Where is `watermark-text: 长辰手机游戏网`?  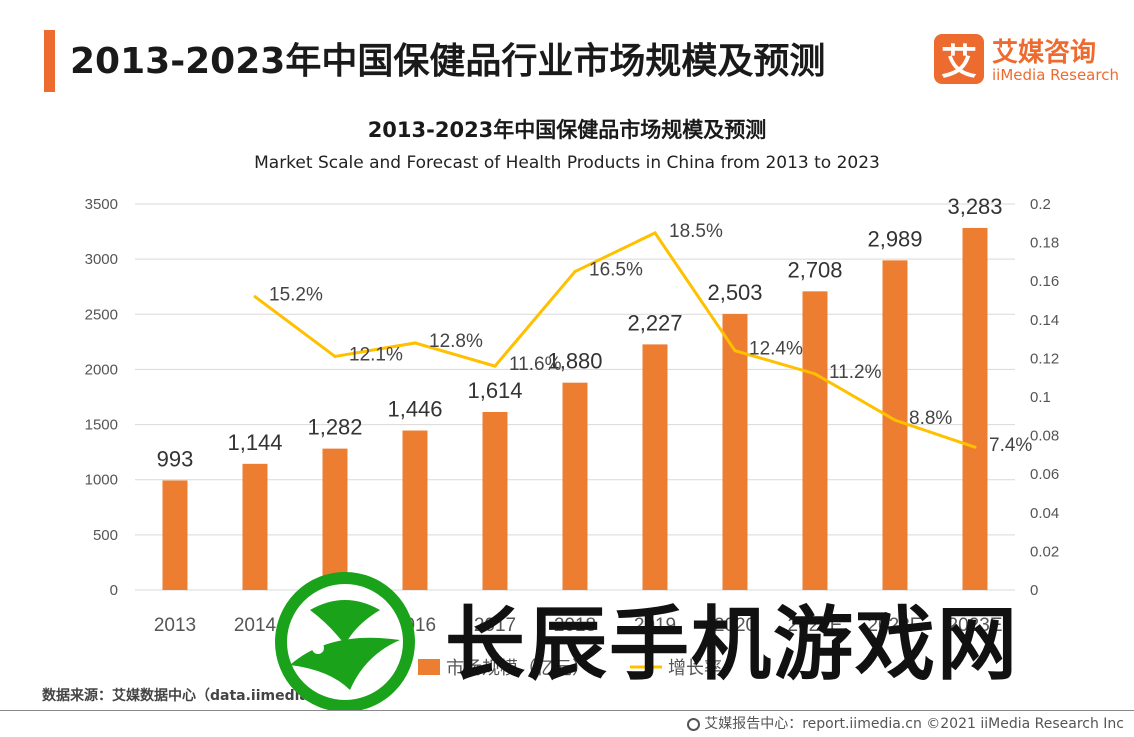 watermark-text: 长辰手机游戏网 is located at coordinates (732, 644).